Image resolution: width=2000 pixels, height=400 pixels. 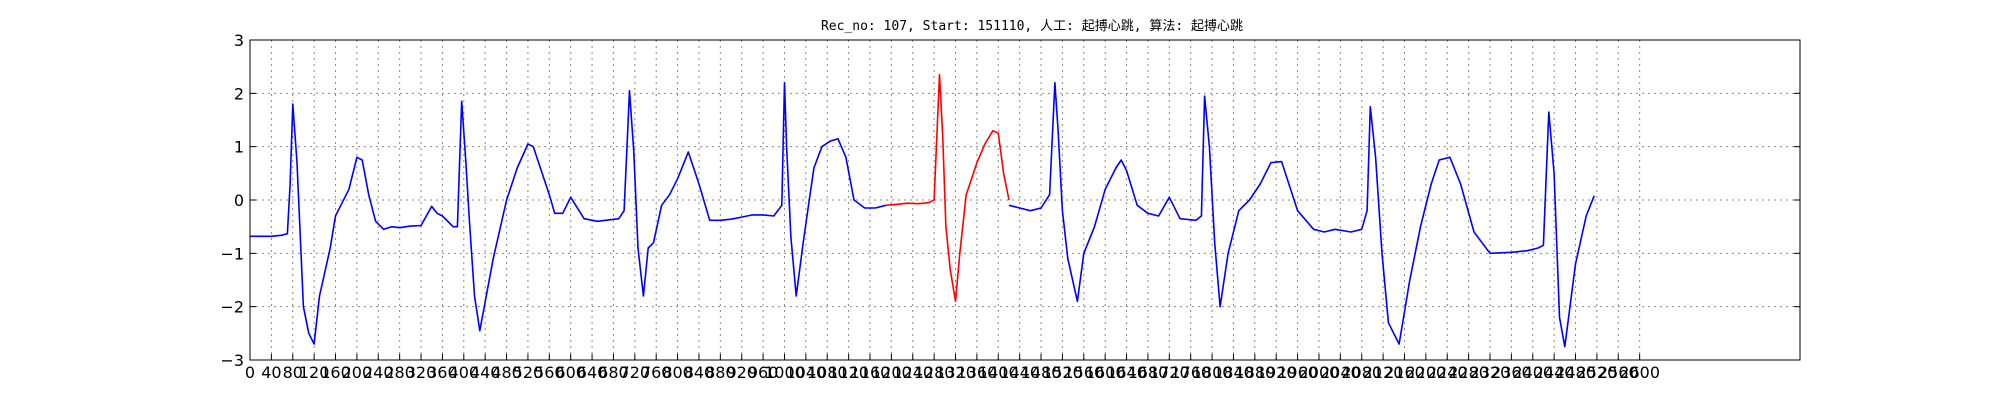 What do you see at coordinates (848, 372) in the screenshot?
I see `x-tick-label-28: 1120` at bounding box center [848, 372].